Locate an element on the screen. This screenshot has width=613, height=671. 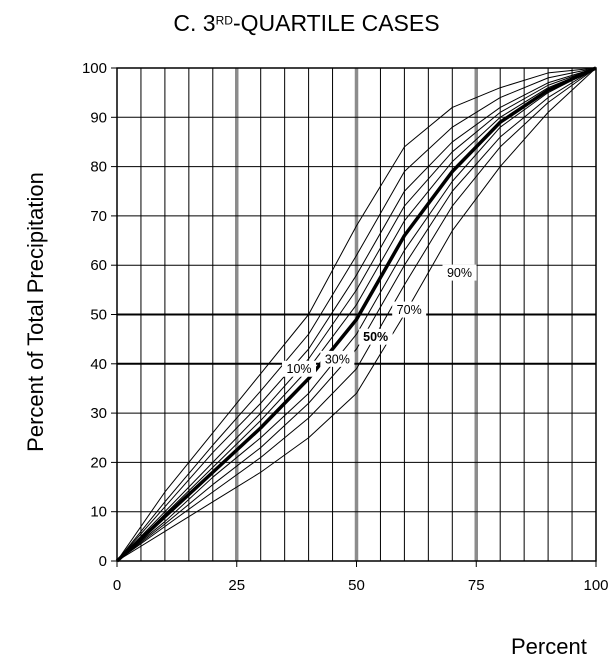
x-tick-label: 75 is located at coordinates (476, 585).